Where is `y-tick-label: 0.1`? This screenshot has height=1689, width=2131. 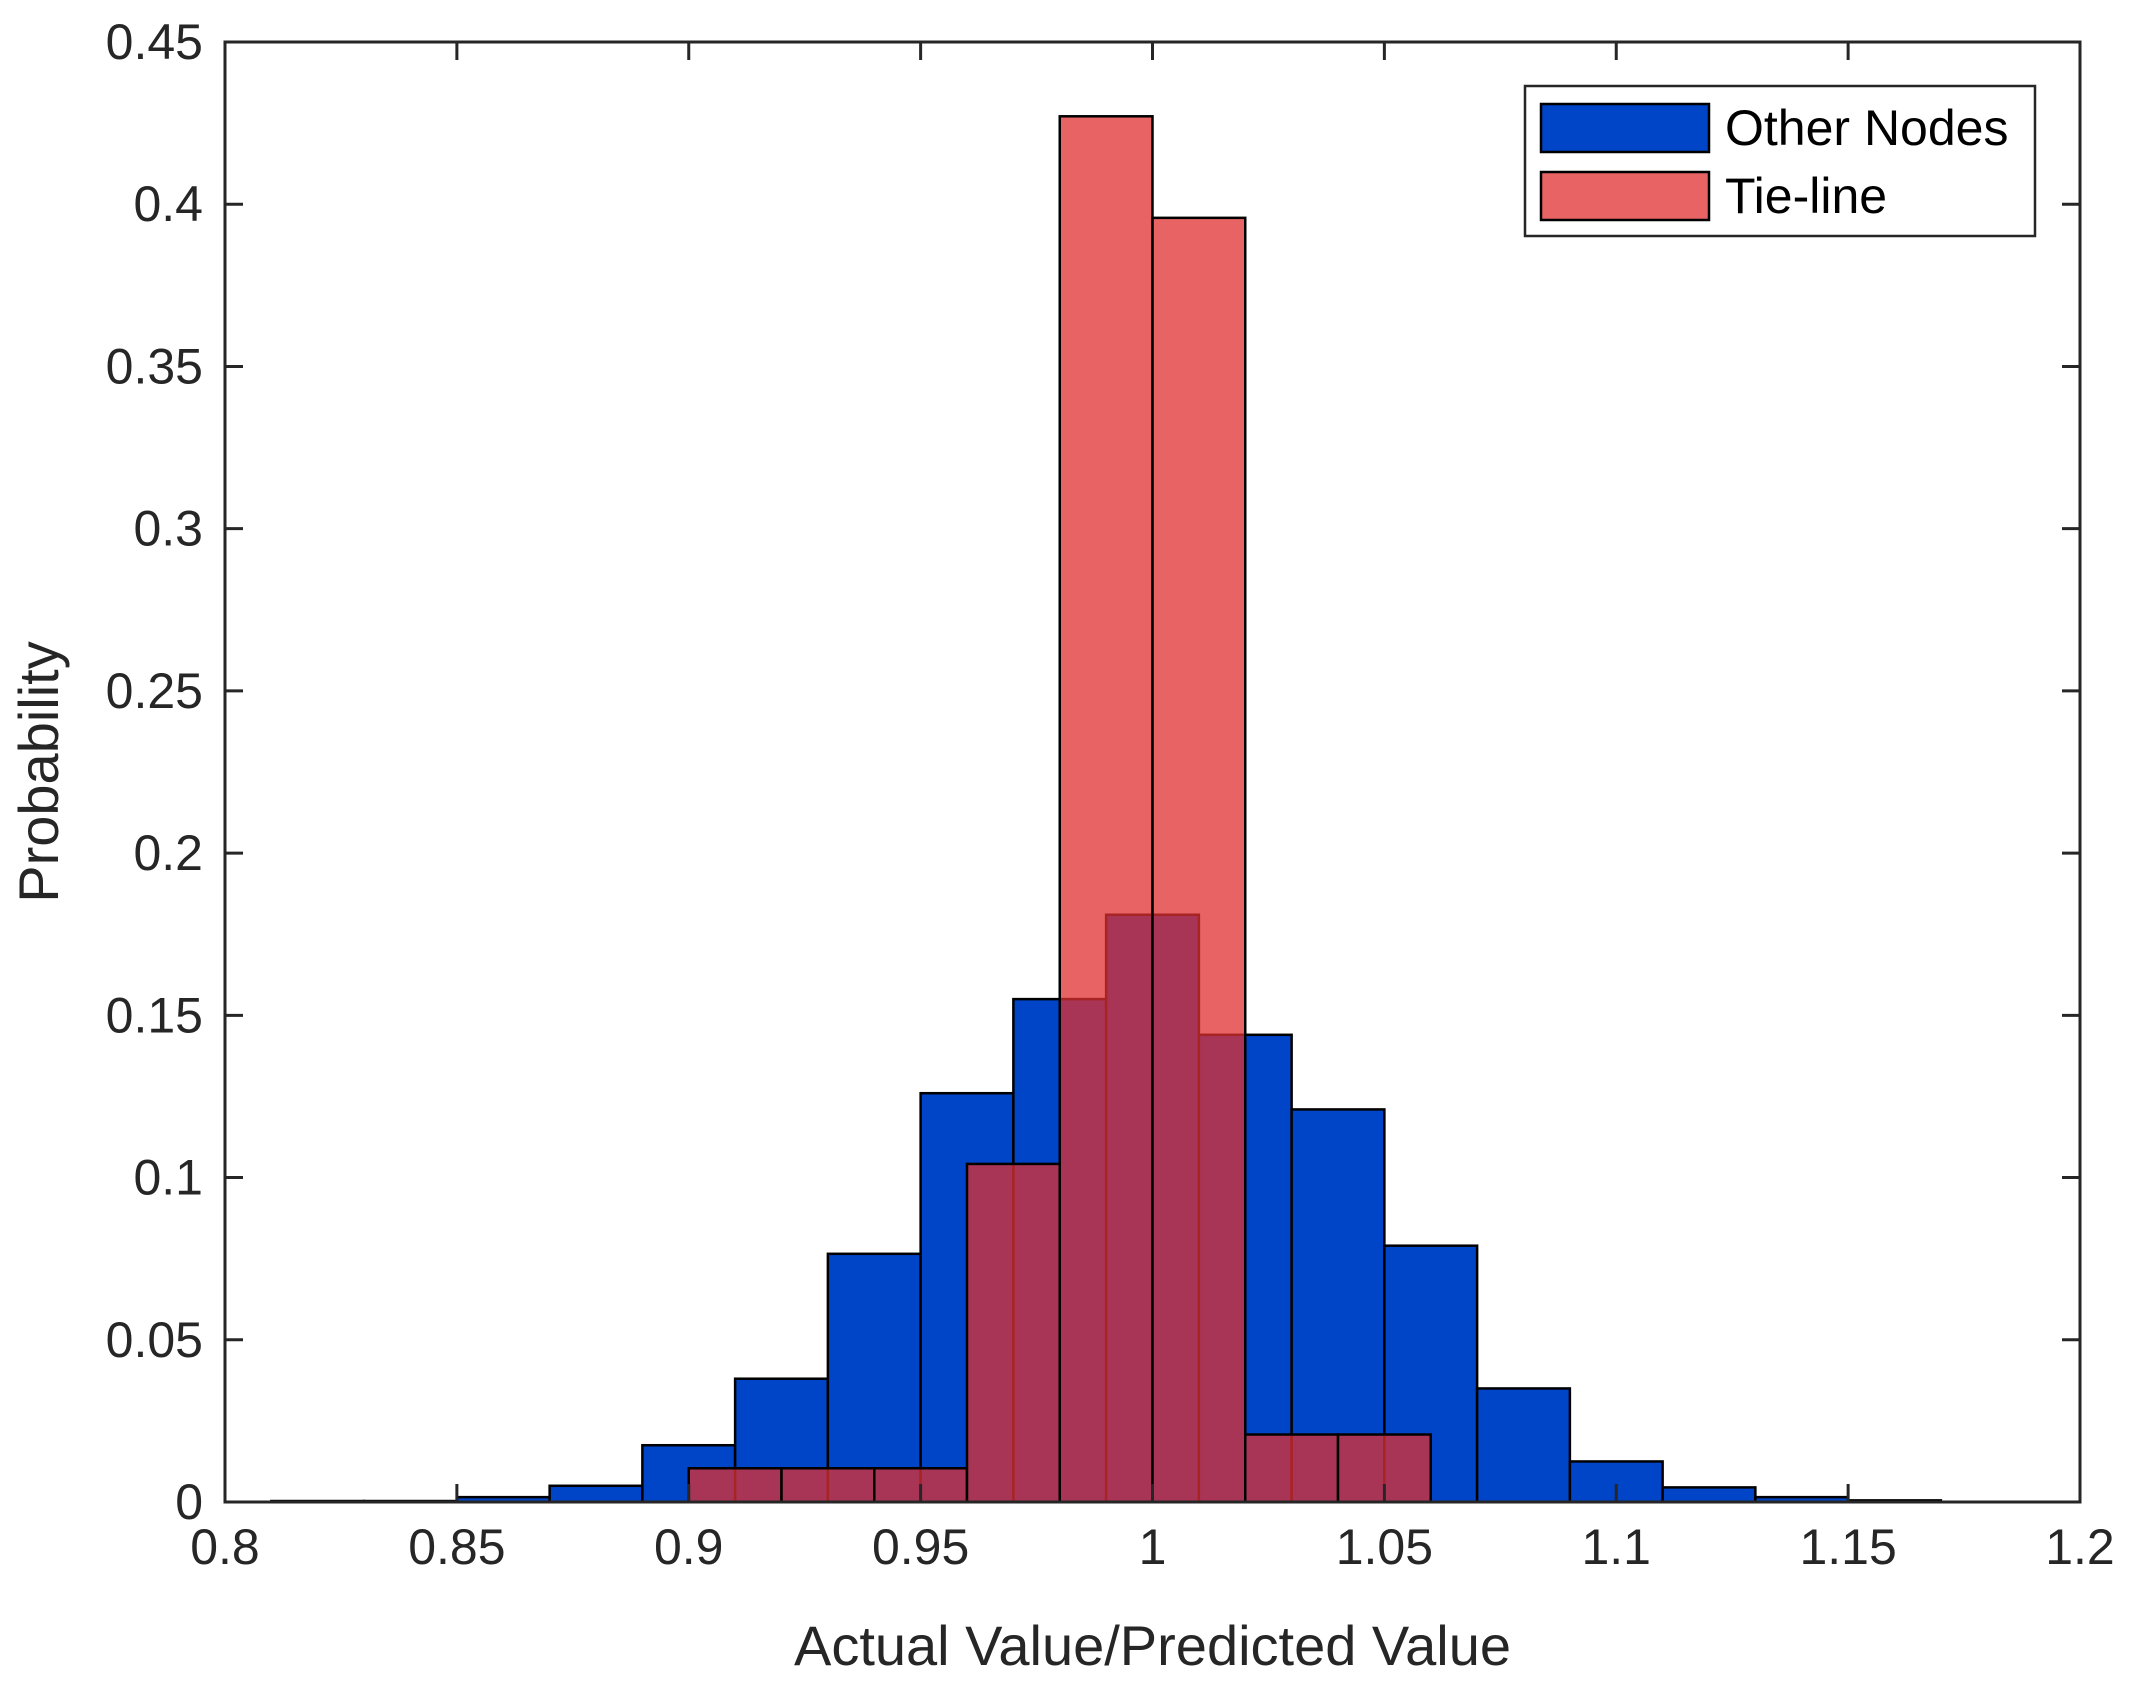
y-tick-label: 0.1 is located at coordinates (168, 1178).